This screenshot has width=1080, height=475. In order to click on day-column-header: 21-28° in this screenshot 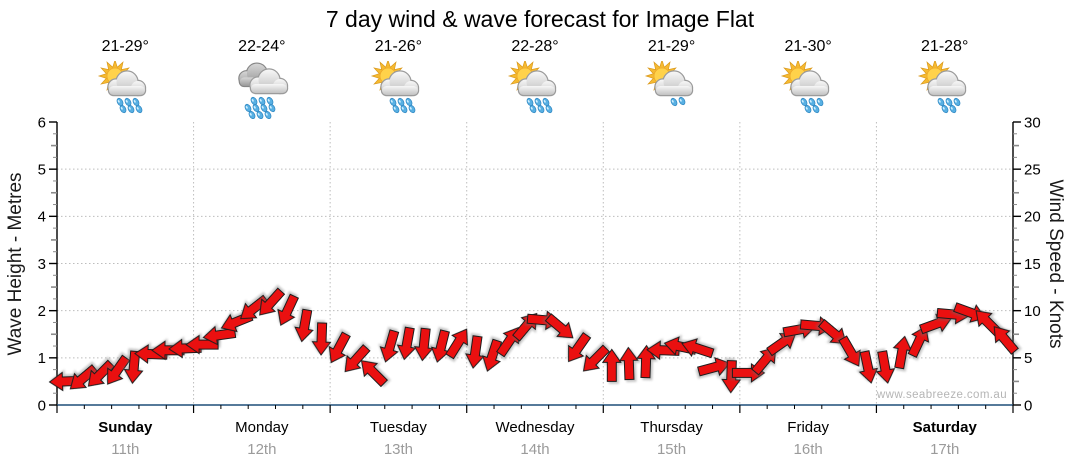, I will do `click(944, 78)`.